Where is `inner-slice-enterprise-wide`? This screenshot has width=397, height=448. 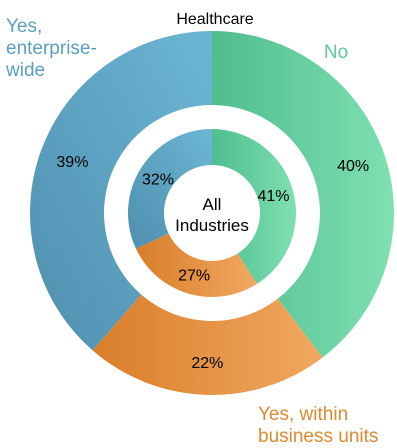 inner-slice-enterprise-wide is located at coordinates (170, 189).